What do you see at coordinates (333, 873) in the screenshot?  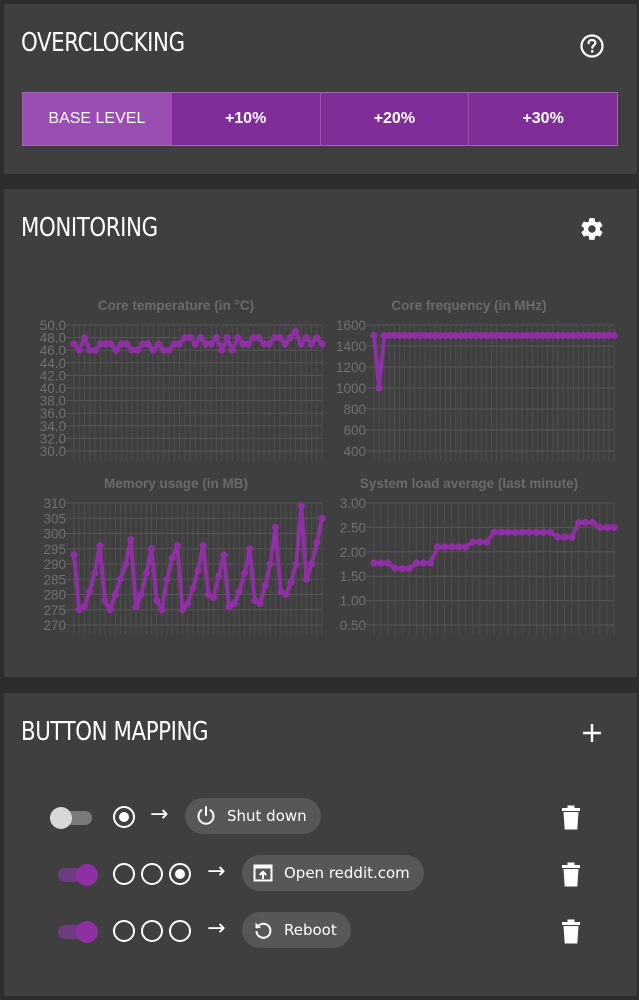 I see `action-open-url-button: Open reddit.com` at bounding box center [333, 873].